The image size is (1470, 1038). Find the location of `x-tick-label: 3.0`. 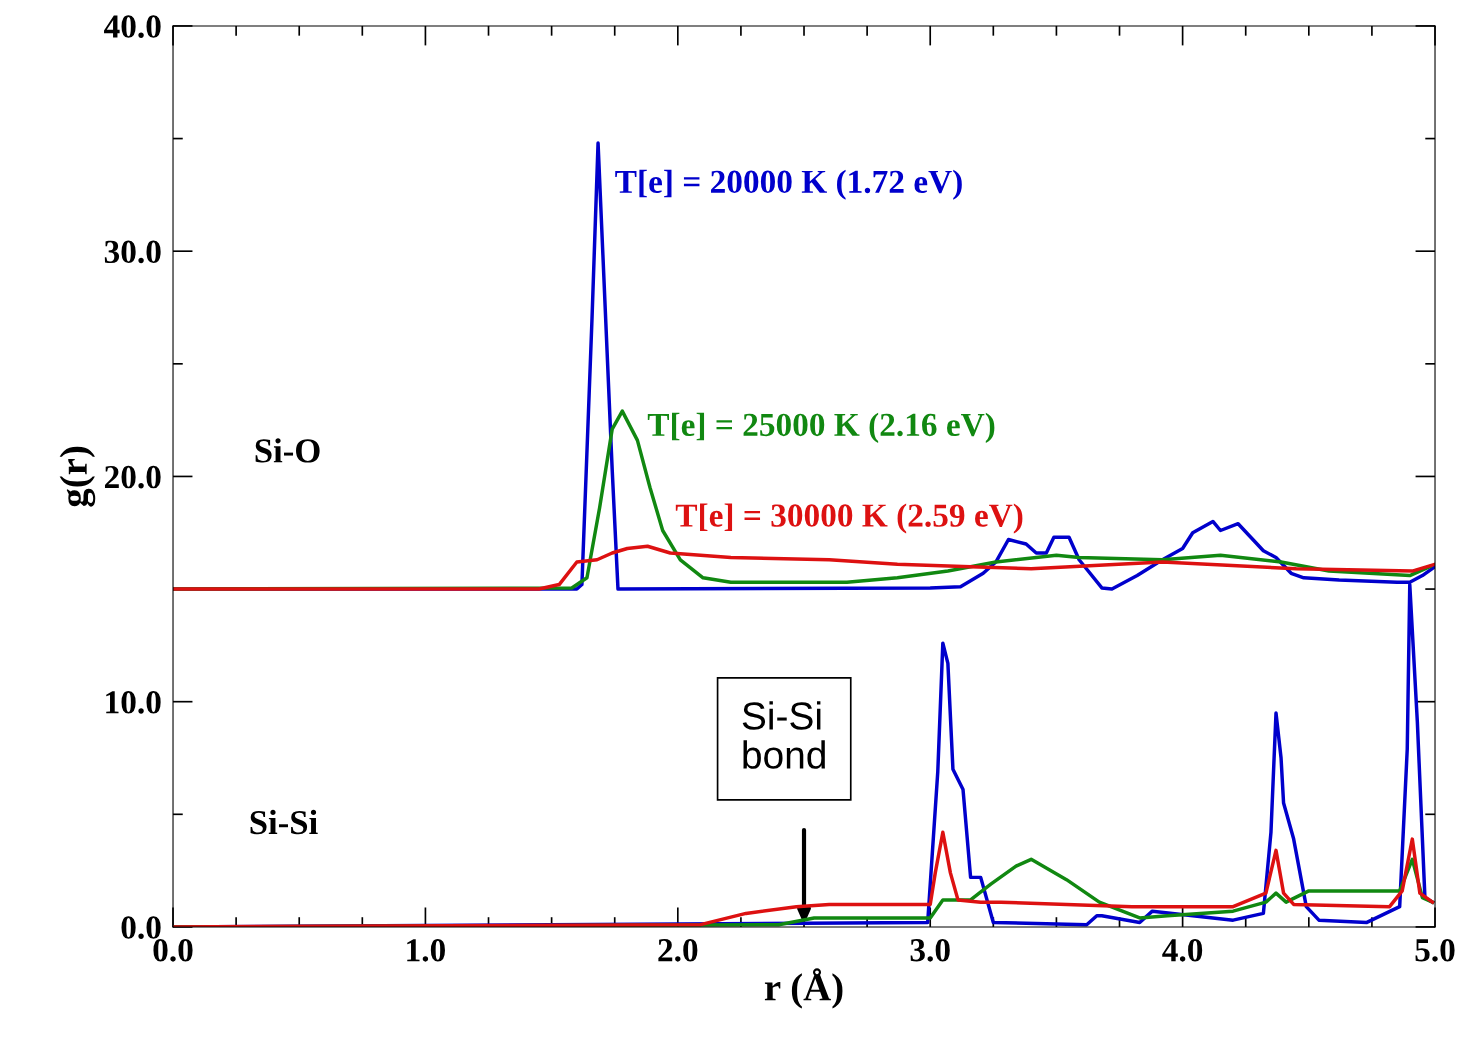

x-tick-label: 3.0 is located at coordinates (930, 950).